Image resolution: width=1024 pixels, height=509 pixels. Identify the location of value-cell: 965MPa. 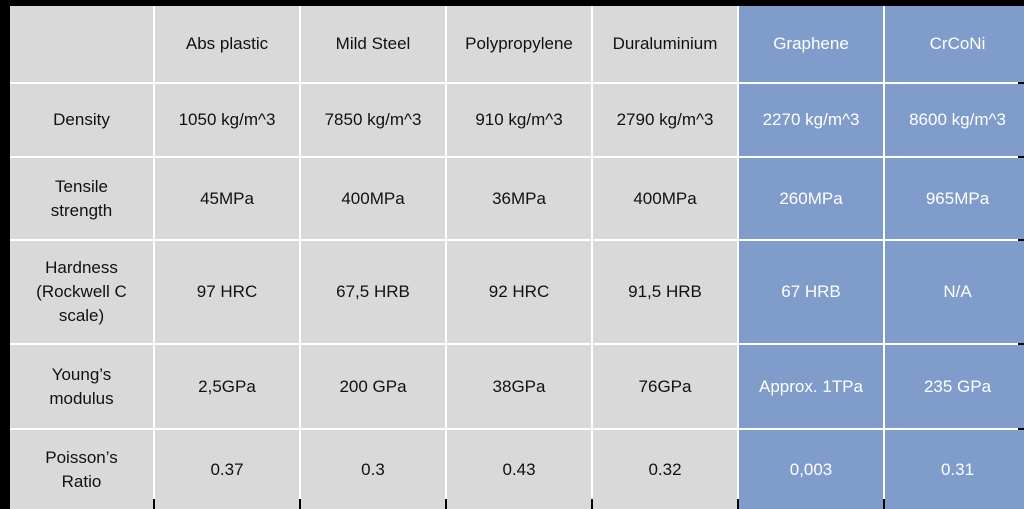
(954, 198).